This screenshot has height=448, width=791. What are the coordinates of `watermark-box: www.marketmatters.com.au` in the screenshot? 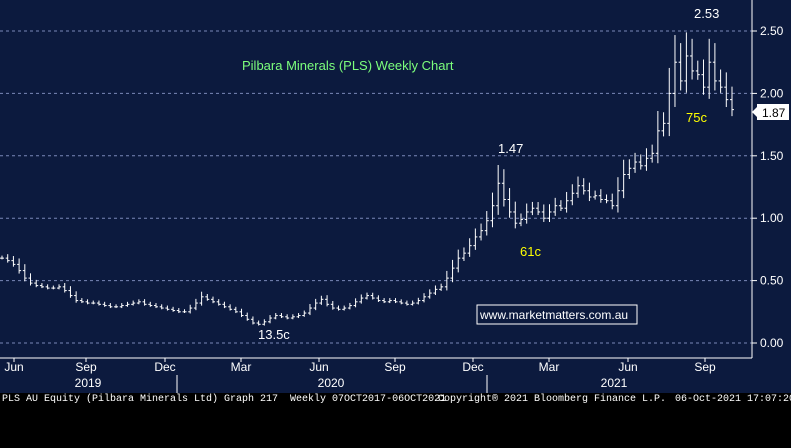 It's located at (557, 314).